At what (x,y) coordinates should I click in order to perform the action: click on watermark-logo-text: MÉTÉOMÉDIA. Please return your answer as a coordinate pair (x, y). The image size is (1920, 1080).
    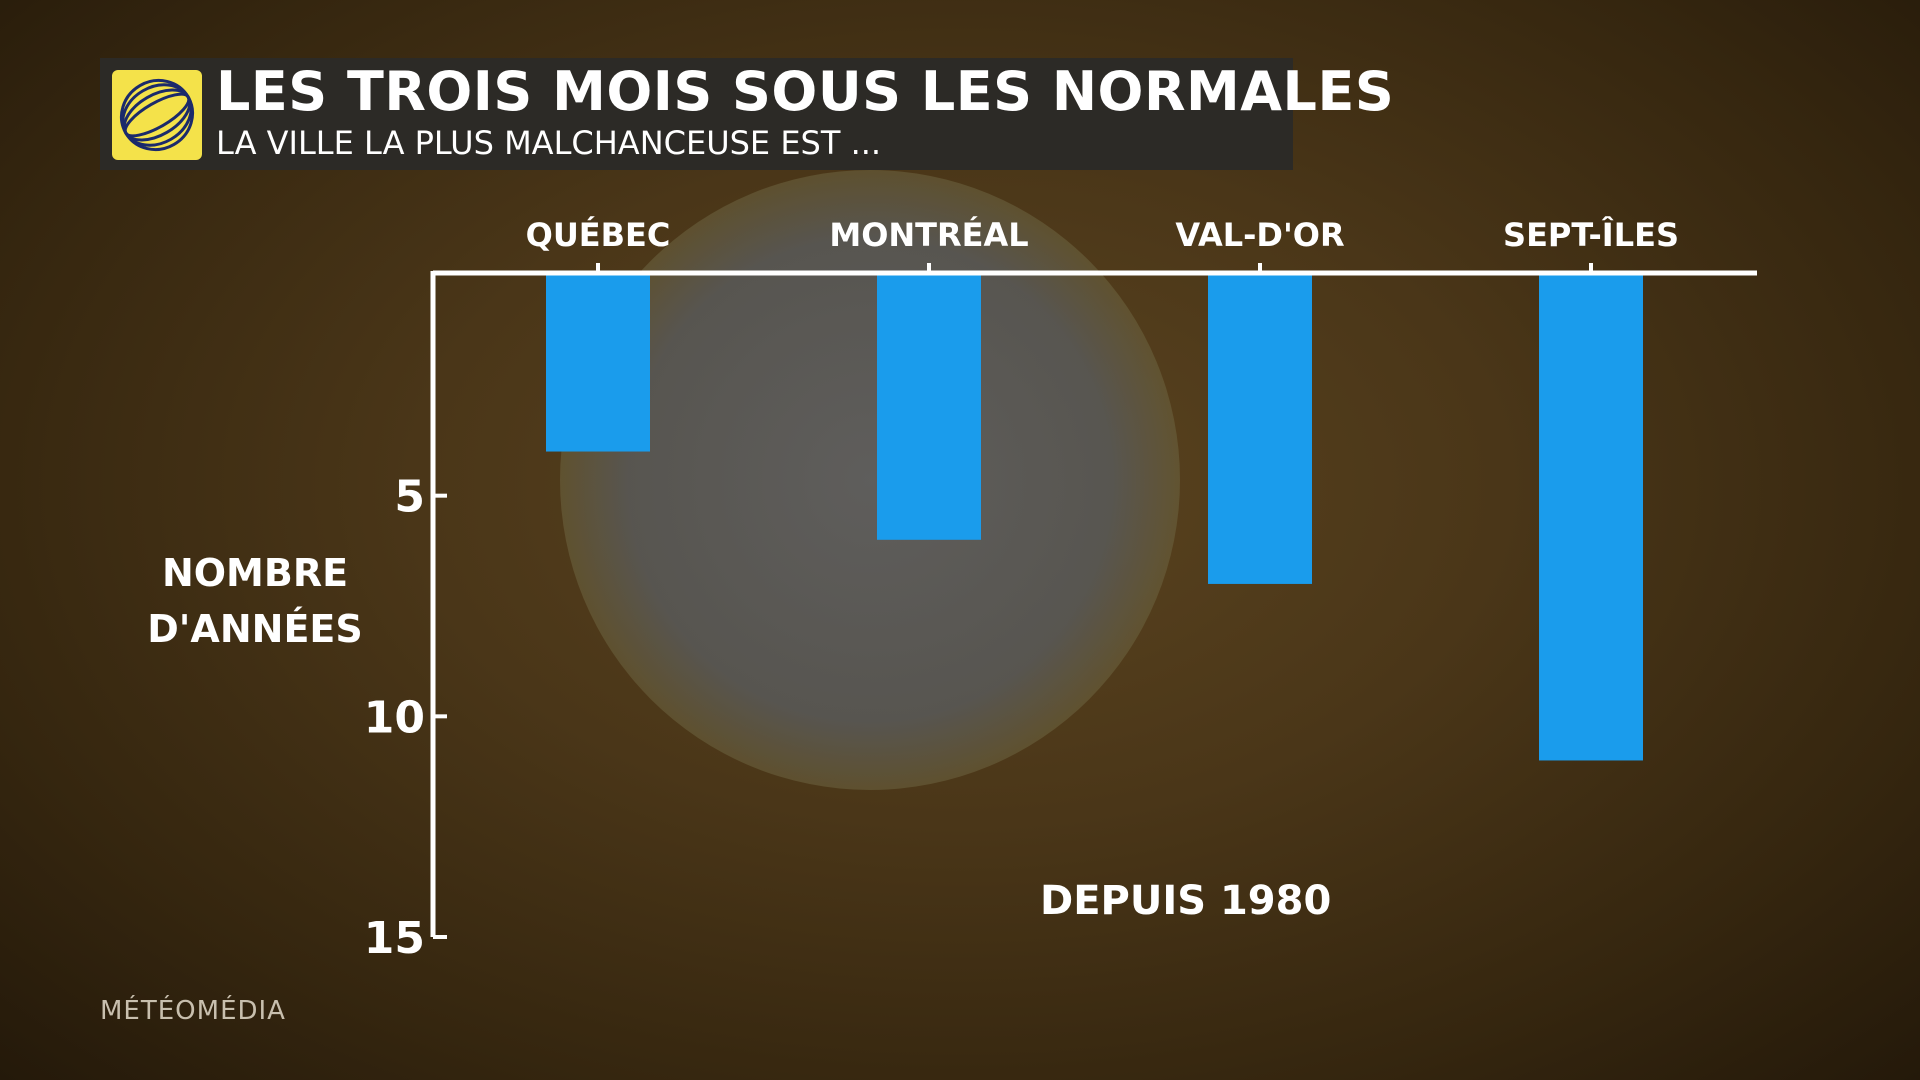
    Looking at the image, I should click on (193, 1011).